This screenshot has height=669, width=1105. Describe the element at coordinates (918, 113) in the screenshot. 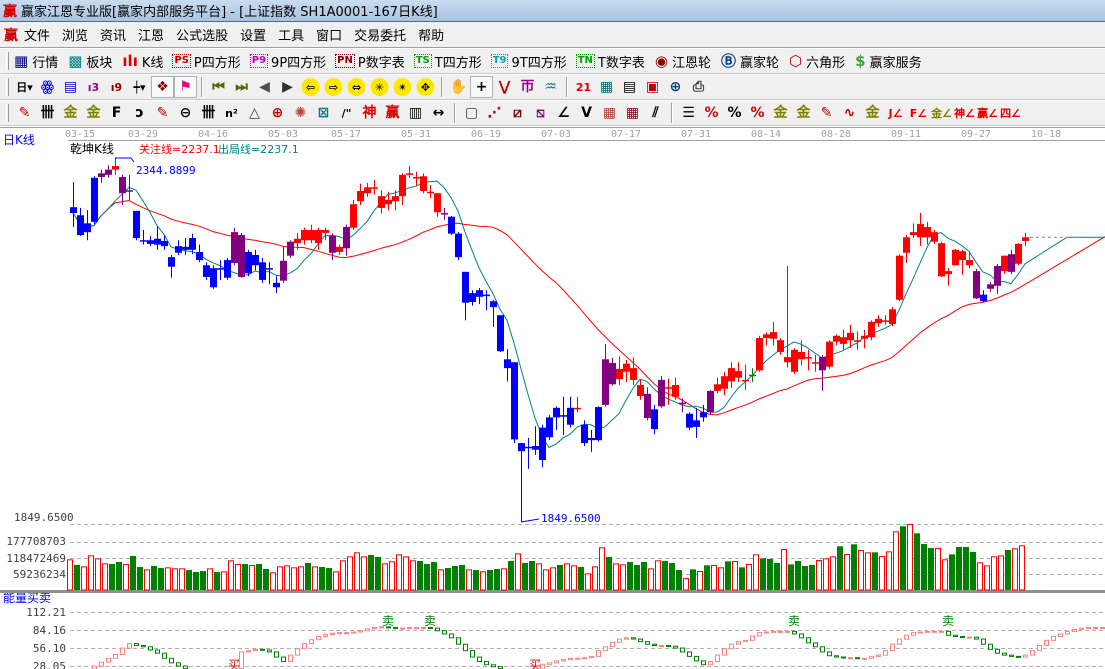

I see `f-angle-icon: F∠` at that location.